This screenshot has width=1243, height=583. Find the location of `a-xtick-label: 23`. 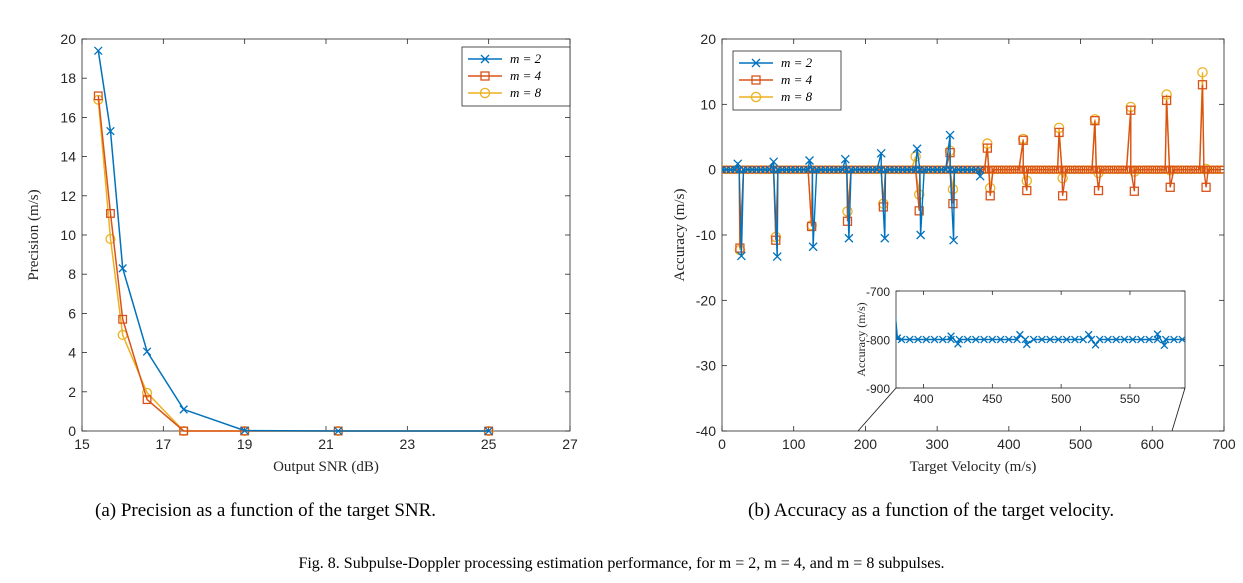

a-xtick-label: 23 is located at coordinates (408, 444).